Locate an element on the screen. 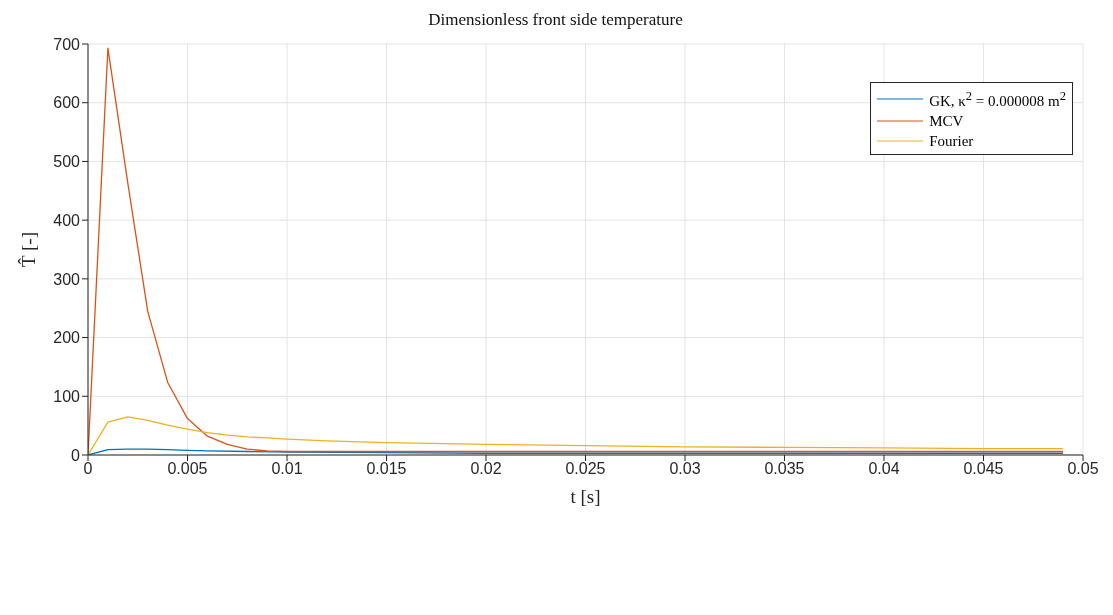  legend-label: Fourier is located at coordinates (951, 141).